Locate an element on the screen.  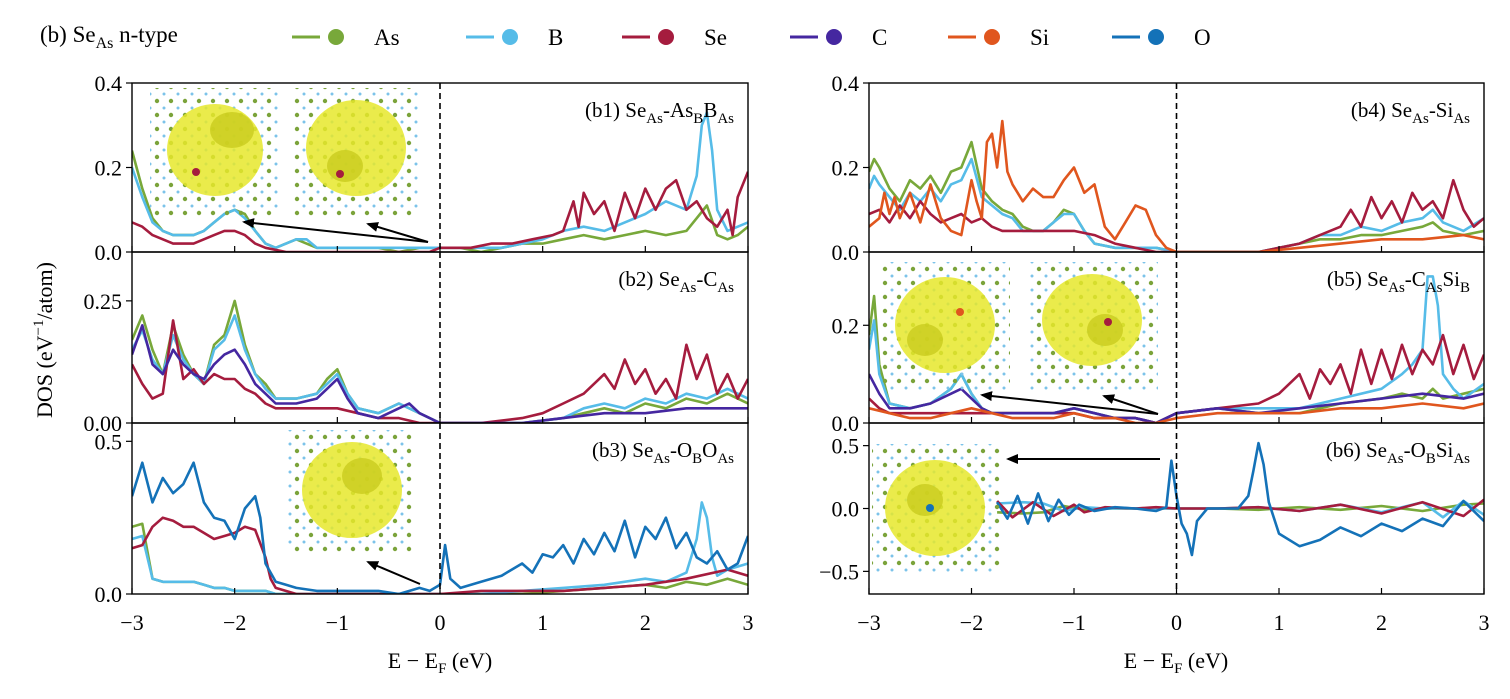
ytick-label-b1-1: 0.2 is located at coordinates (109, 168).